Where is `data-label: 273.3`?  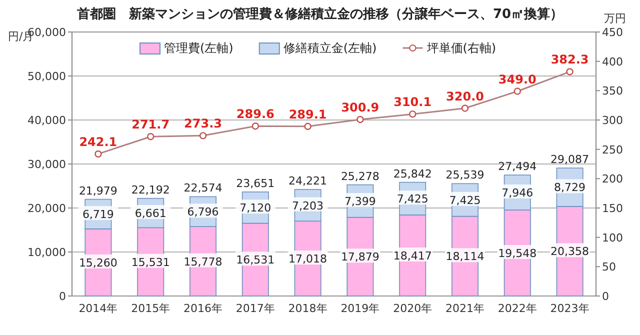
data-label: 273.3 is located at coordinates (203, 123).